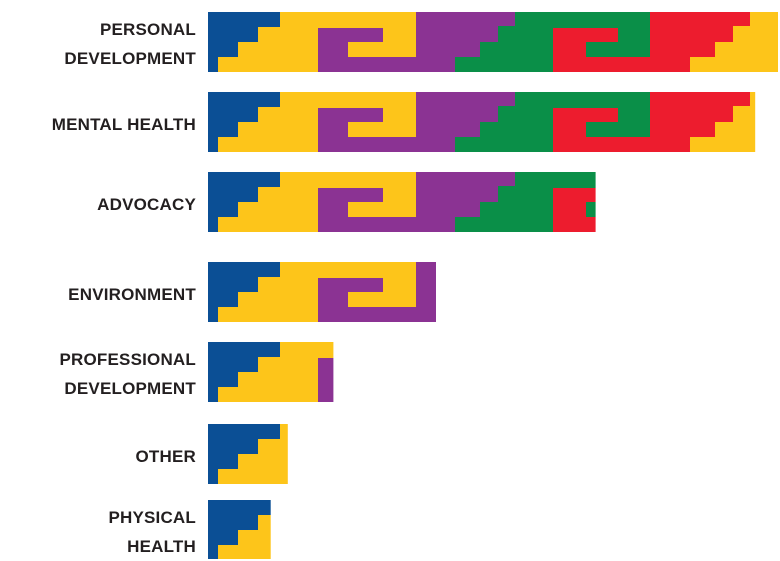 The image size is (780, 561). I want to click on category-label: PERSONAL DEVELOPMENT, so click(130, 44).